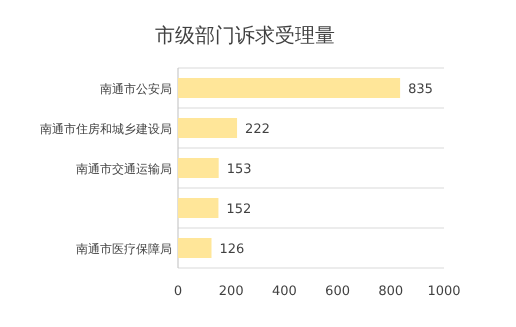 The image size is (516, 327). I want to click on title: 市级部门诉求受理量, so click(245, 35).